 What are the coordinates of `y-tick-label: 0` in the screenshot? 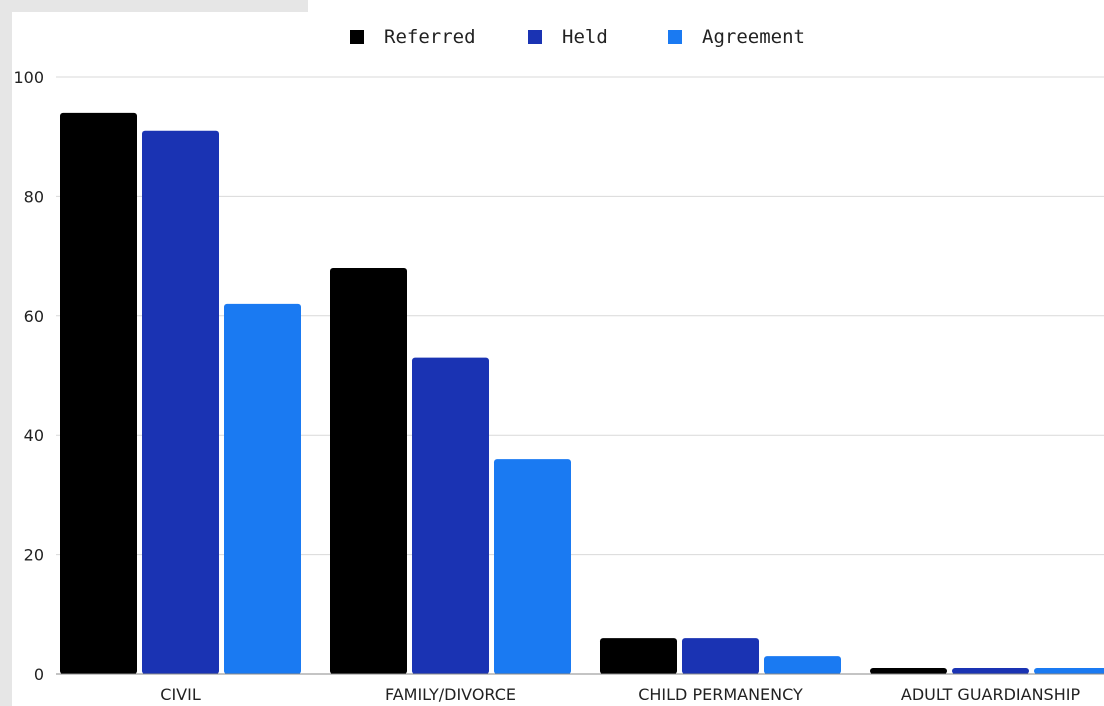 It's located at (39, 674).